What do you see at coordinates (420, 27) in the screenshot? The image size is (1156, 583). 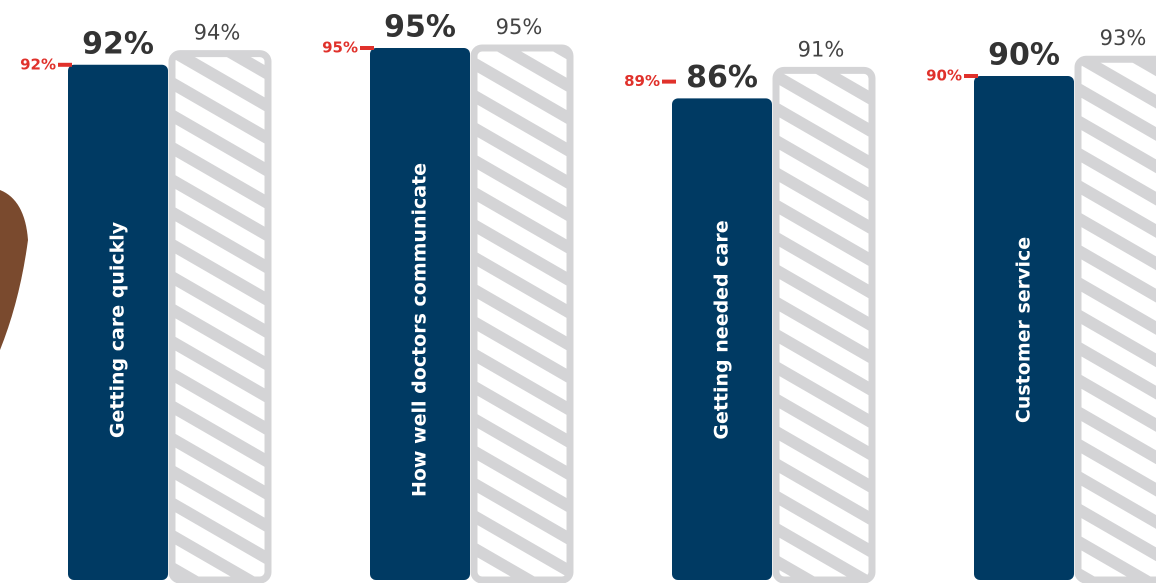 I see `value-label: 95%` at bounding box center [420, 27].